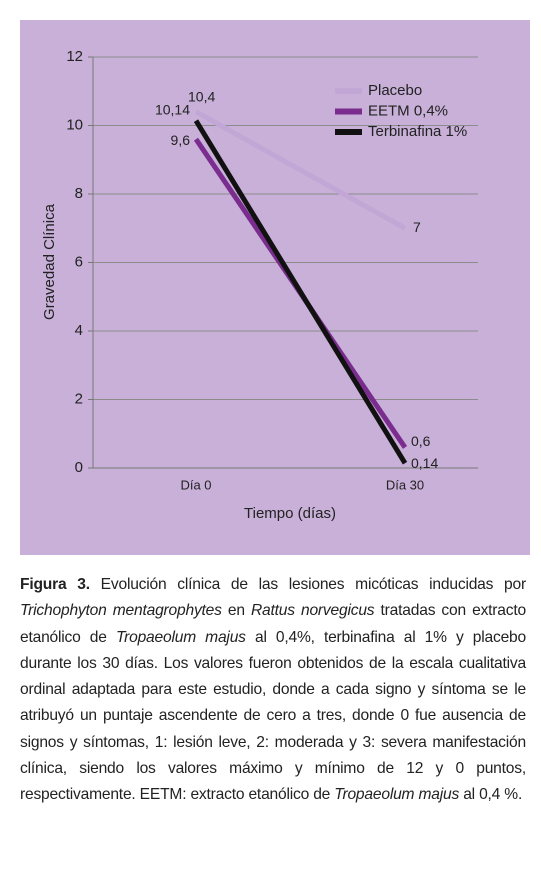 This screenshot has width=541, height=883. I want to click on data-label: 0,6, so click(421, 441).